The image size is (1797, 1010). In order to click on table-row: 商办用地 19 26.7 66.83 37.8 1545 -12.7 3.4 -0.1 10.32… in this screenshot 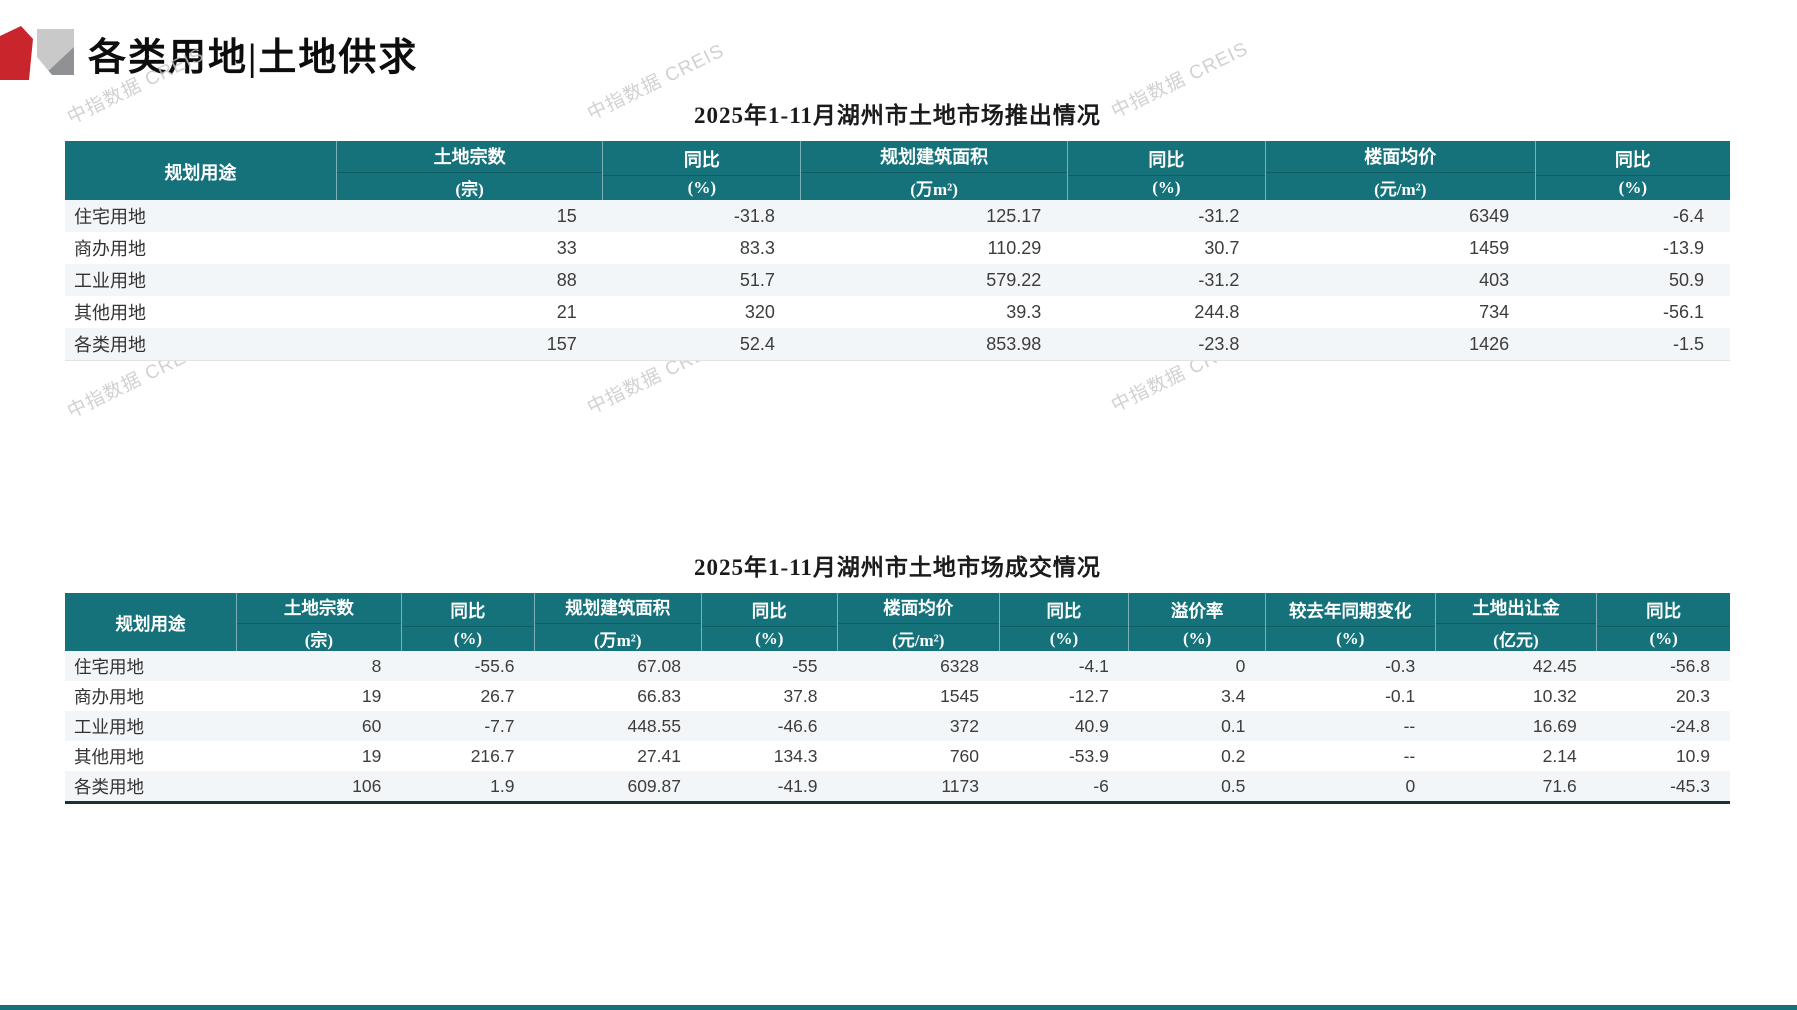, I will do `click(897, 696)`.